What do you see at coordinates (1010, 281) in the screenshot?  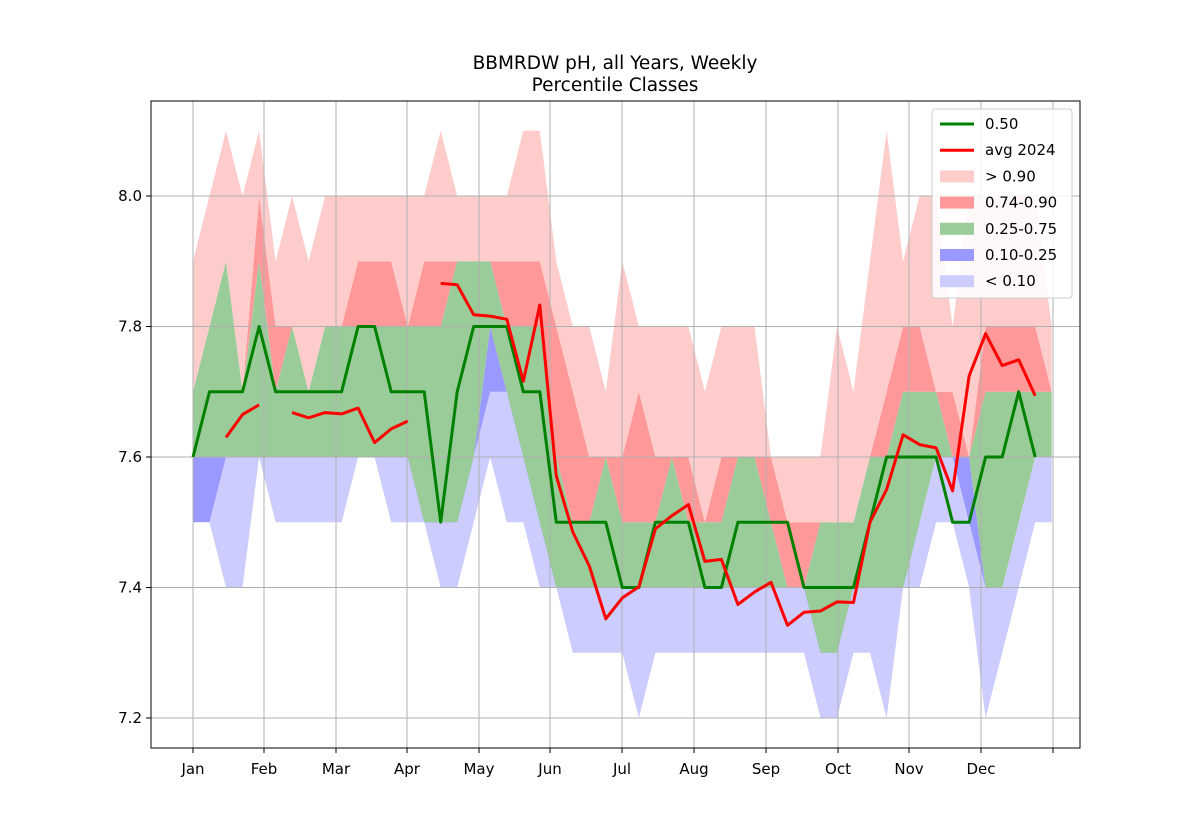 I see `legend-label: < 0.10` at bounding box center [1010, 281].